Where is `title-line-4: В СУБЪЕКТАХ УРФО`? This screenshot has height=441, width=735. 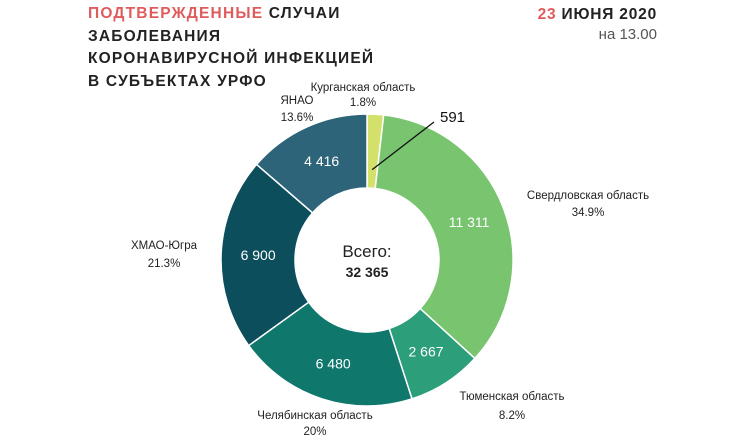 title-line-4: В СУБЪЕКТАХ УРФО is located at coordinates (177, 81).